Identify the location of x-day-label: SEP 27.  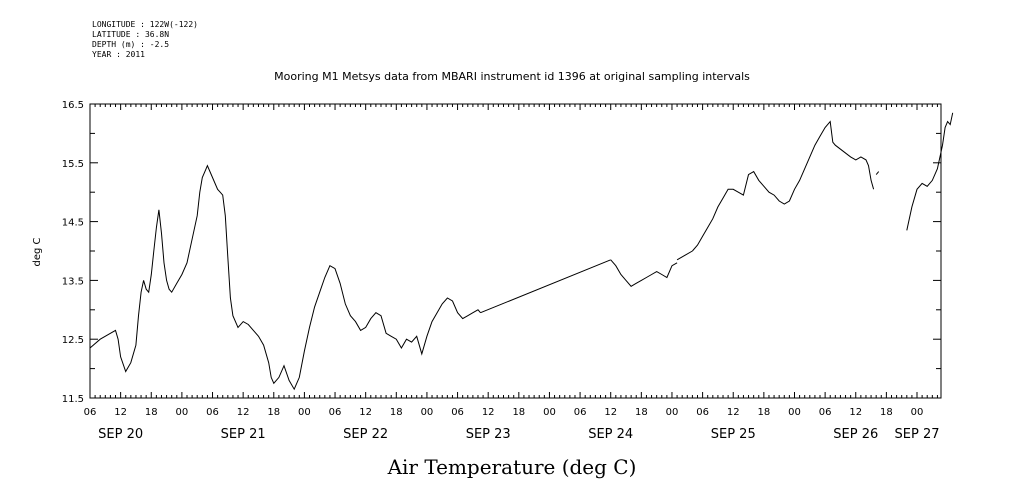
(917, 434).